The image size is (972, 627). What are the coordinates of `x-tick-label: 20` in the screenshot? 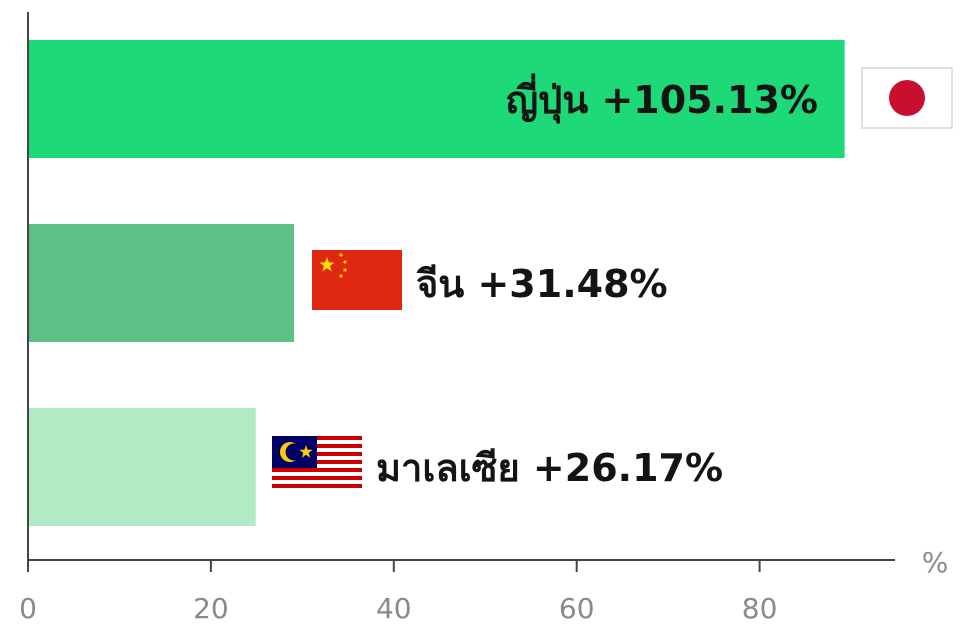 It's located at (211, 608).